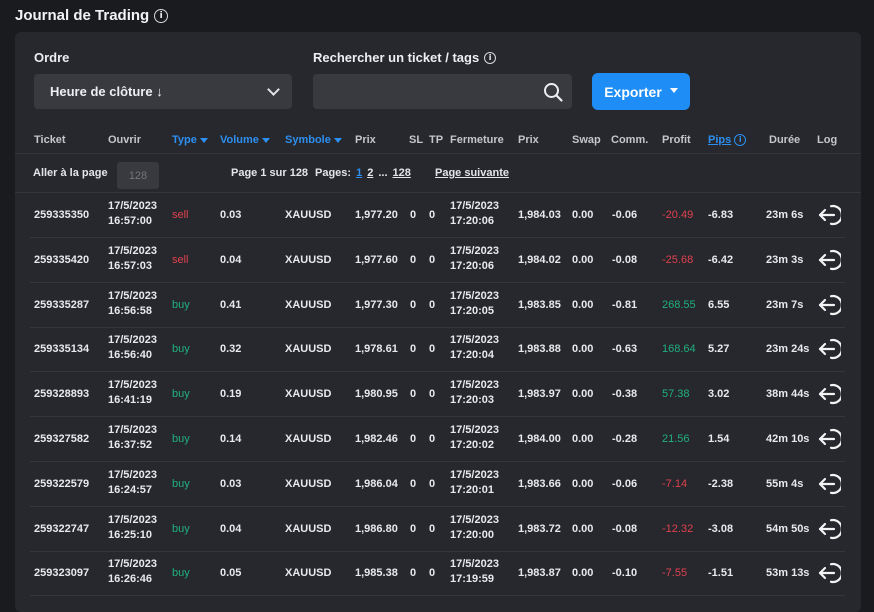 This screenshot has width=874, height=612. I want to click on header-pips: Pips i, so click(727, 140).